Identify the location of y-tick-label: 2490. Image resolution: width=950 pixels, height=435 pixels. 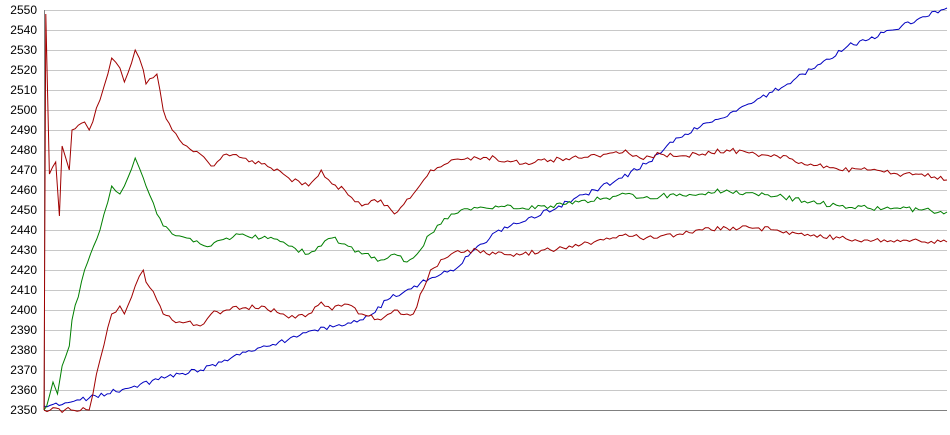
(23, 130).